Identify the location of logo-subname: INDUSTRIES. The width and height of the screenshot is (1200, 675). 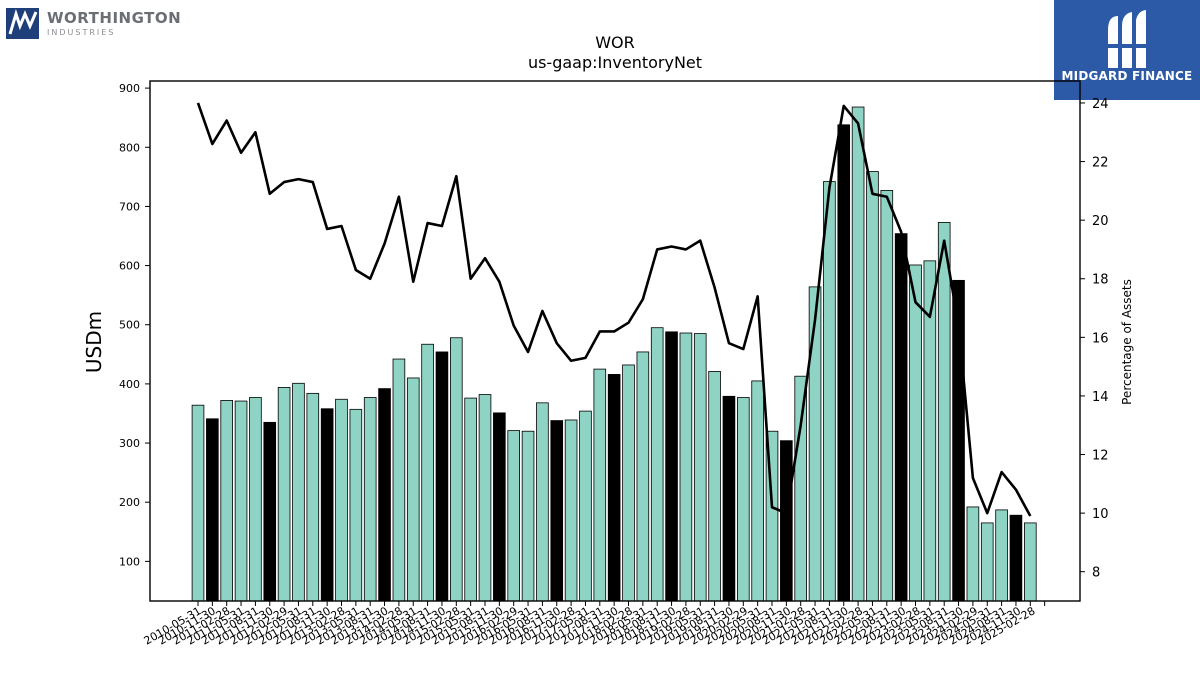
(81, 32).